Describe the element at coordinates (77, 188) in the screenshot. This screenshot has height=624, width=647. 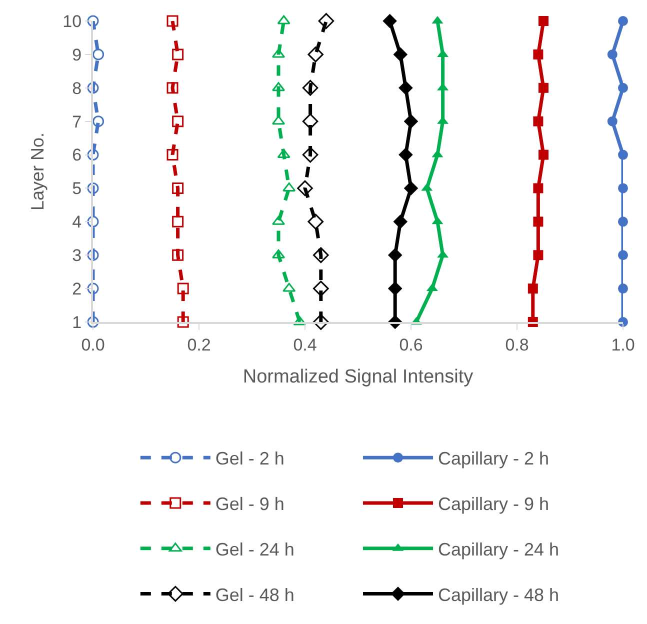
I see `y-tick-label: 5` at that location.